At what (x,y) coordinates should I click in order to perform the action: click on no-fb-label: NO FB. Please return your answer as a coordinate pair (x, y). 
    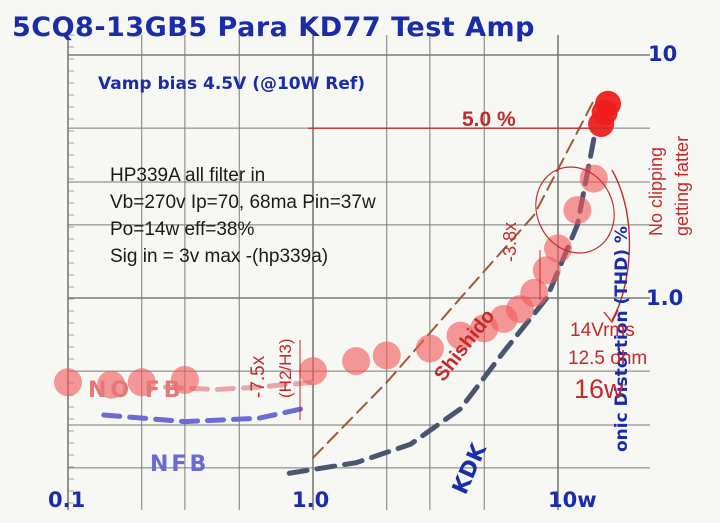
    Looking at the image, I should click on (136, 390).